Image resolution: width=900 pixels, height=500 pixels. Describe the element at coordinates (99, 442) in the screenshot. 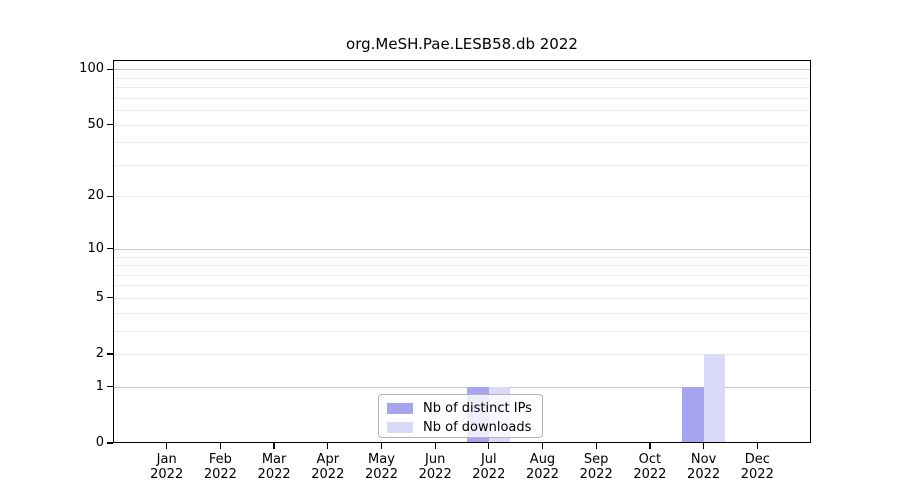

I see `y-tick-label-0: 0` at that location.